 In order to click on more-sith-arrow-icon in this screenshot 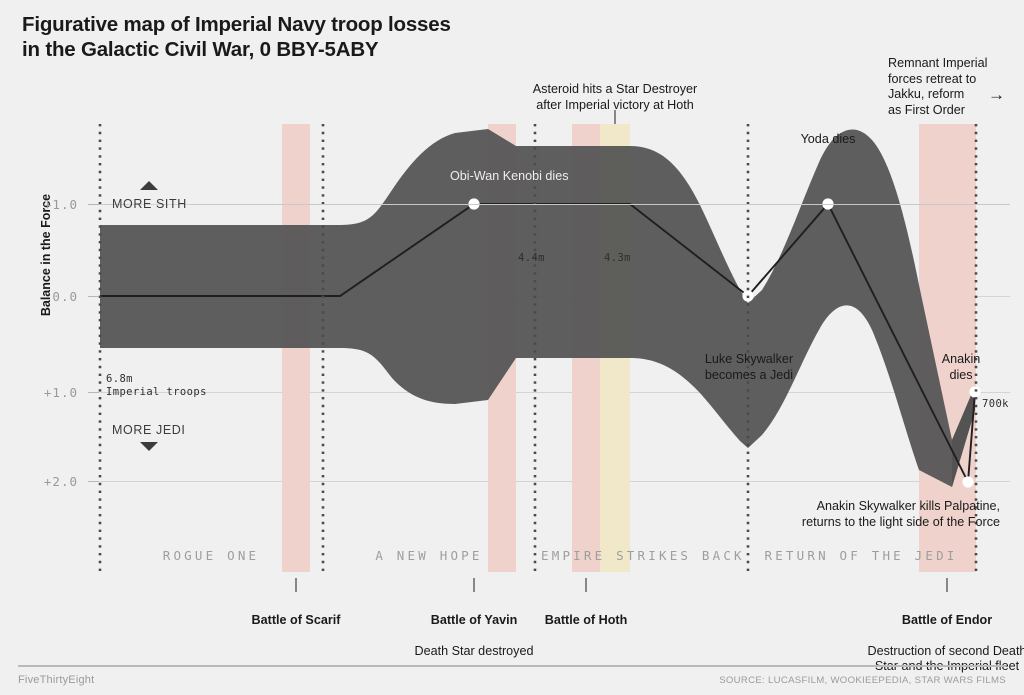, I will do `click(149, 185)`.